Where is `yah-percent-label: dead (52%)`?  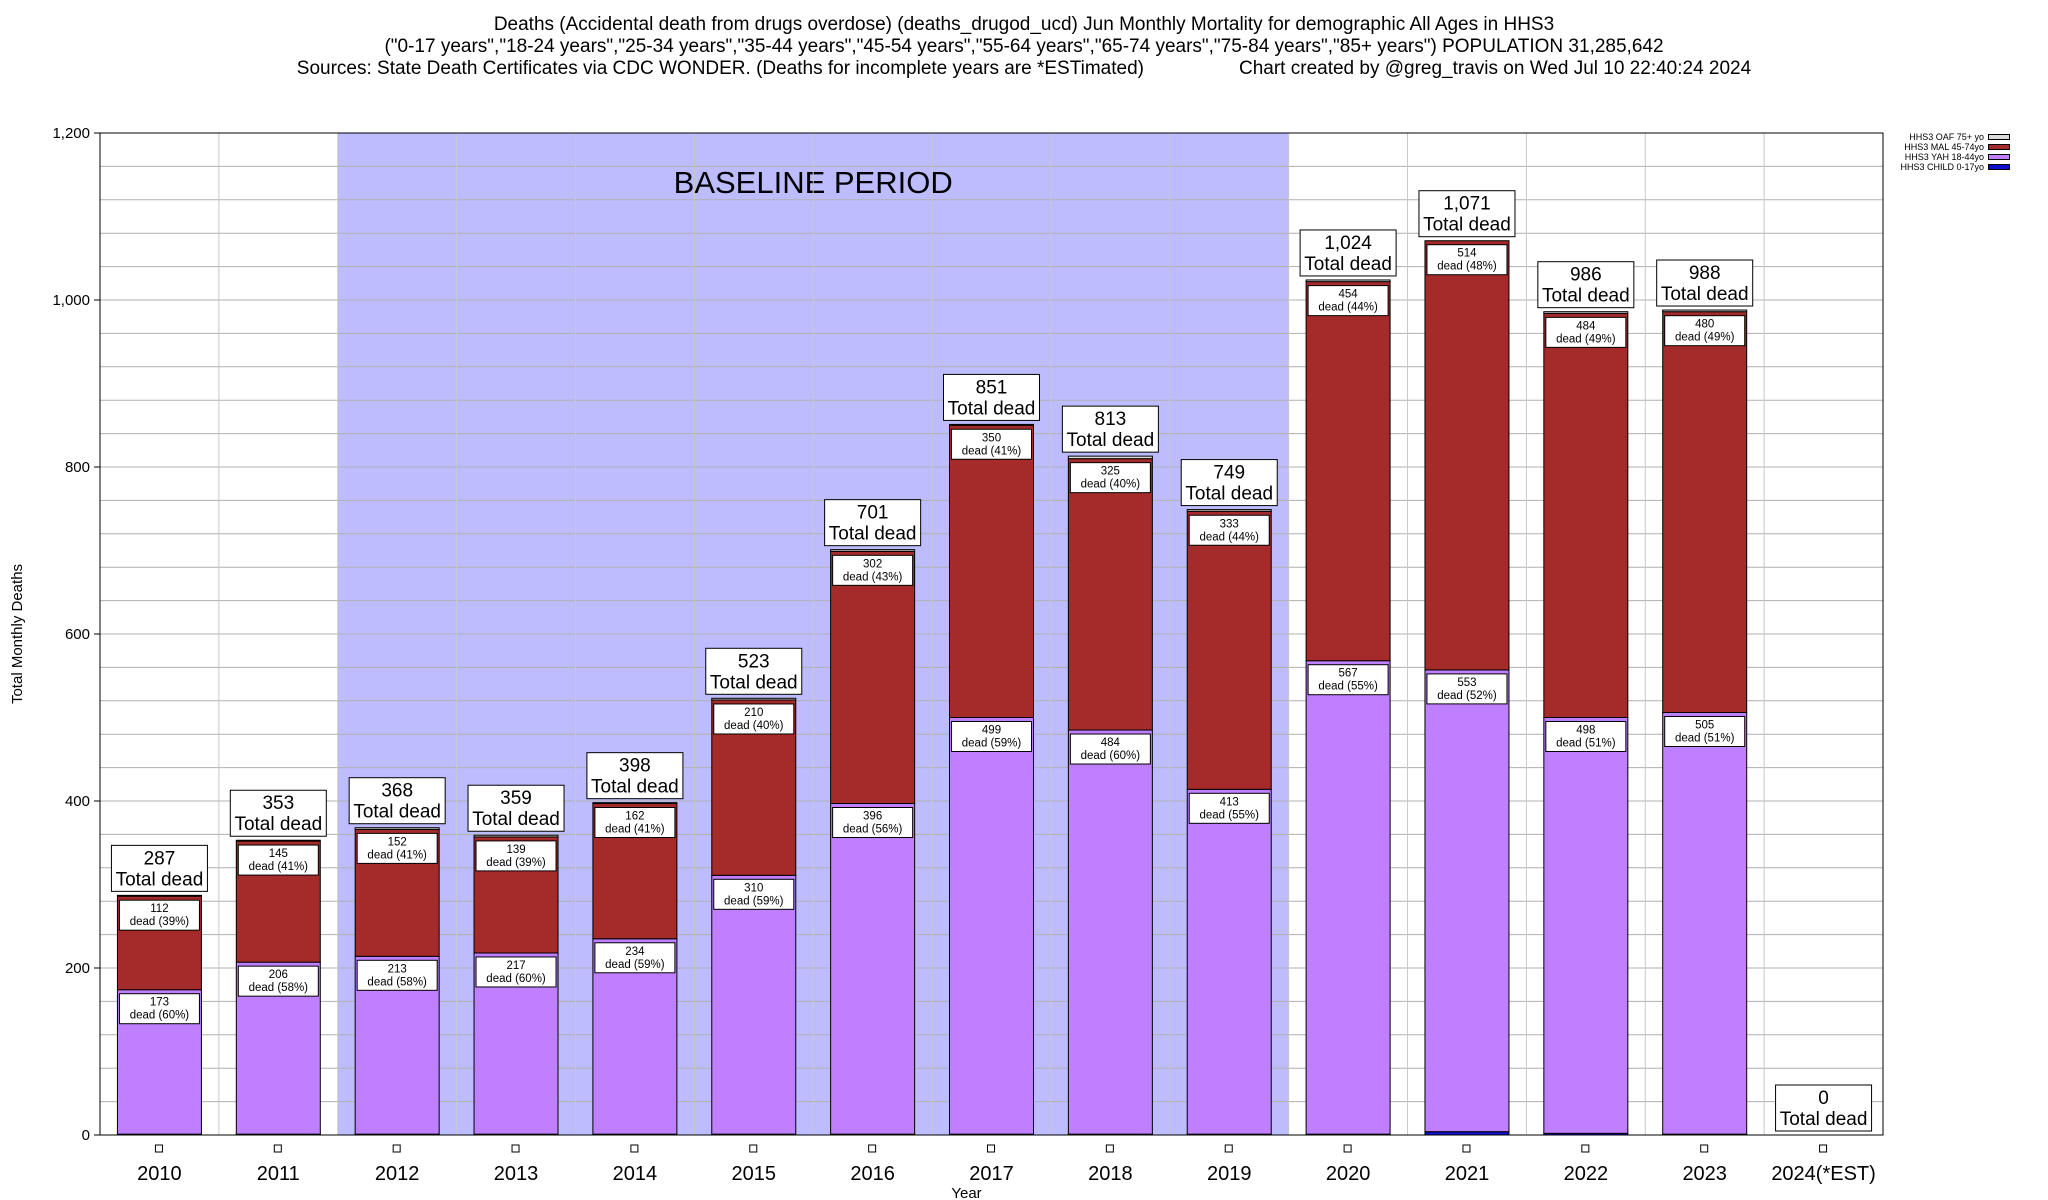
yah-percent-label: dead (52%) is located at coordinates (1467, 696).